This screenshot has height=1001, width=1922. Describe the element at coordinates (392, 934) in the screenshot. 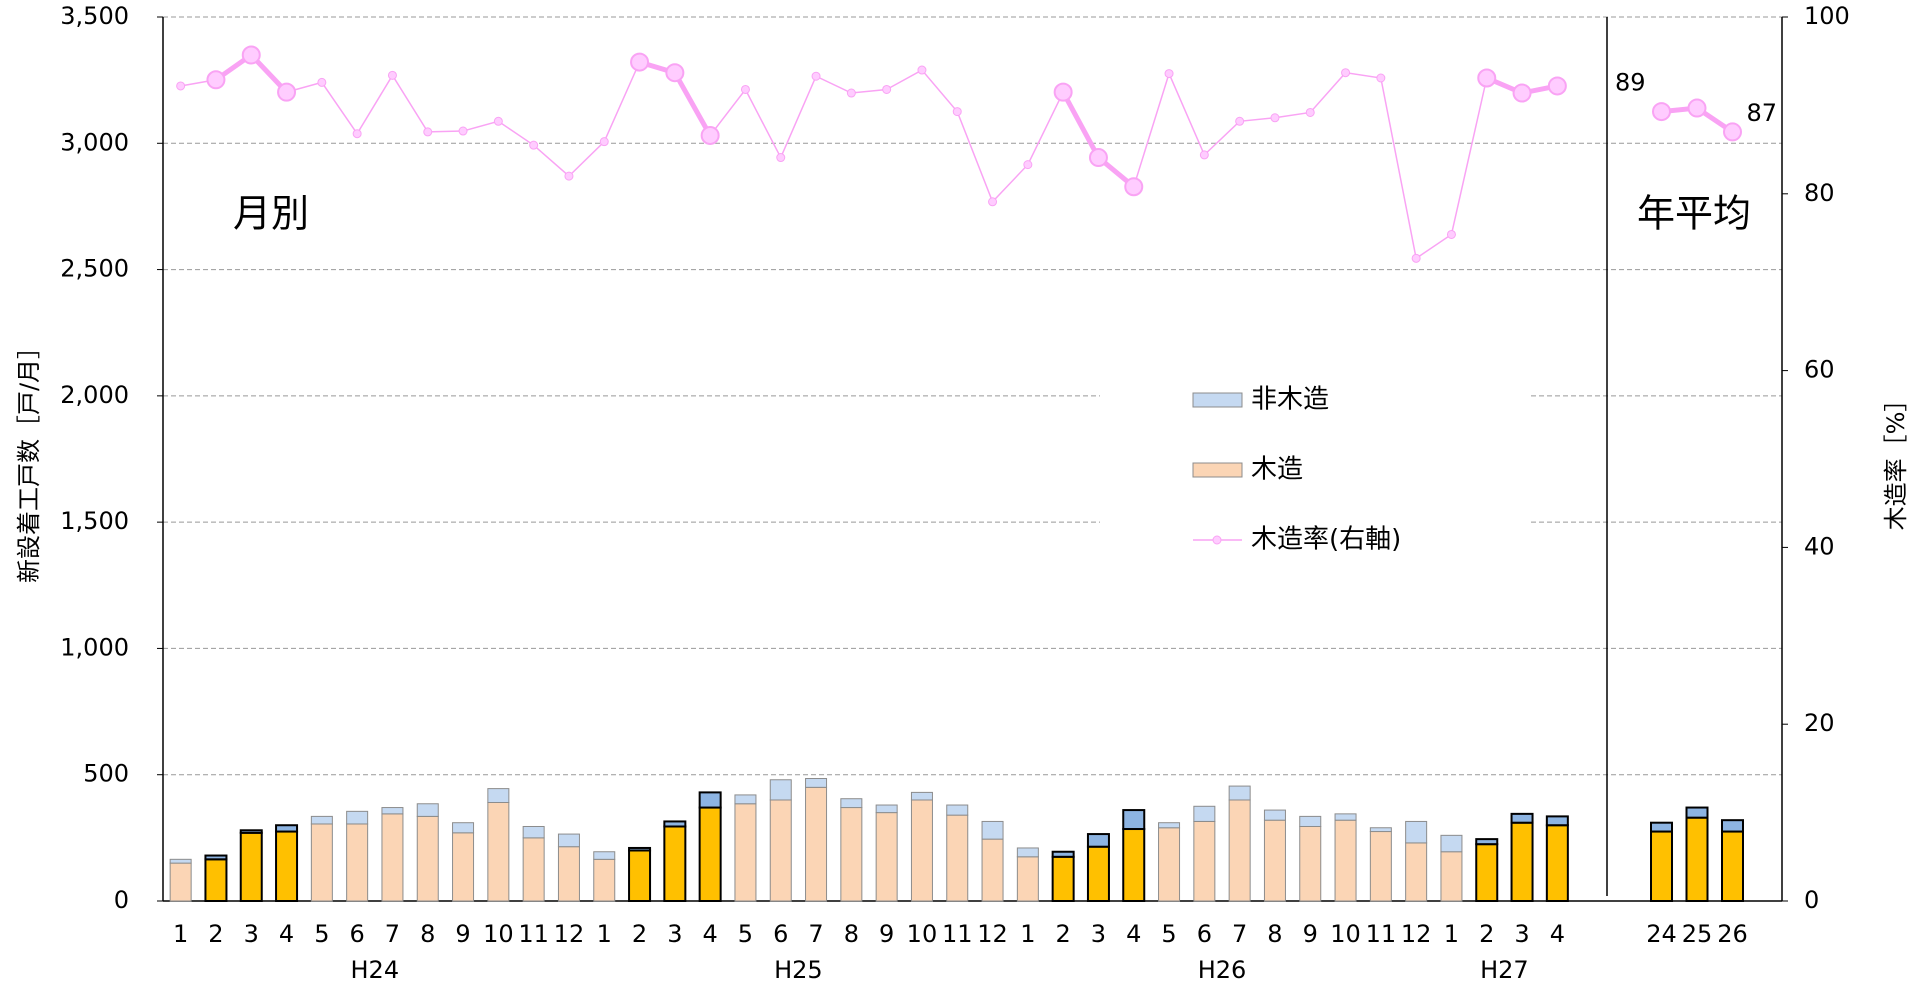

I see `x-tick-label: 7` at that location.